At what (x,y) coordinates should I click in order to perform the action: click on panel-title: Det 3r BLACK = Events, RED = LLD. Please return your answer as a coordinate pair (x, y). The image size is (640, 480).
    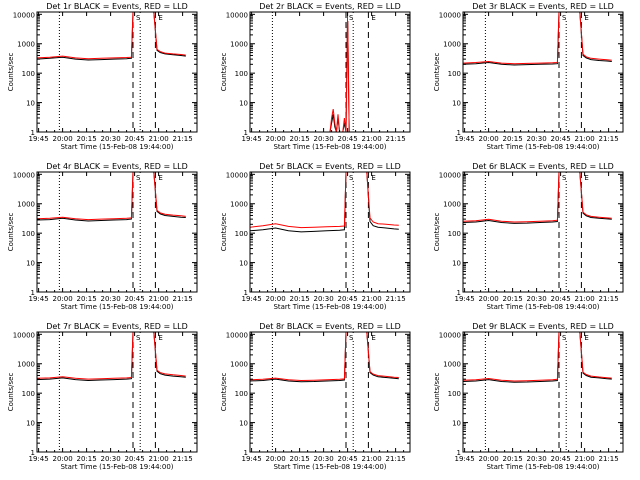
    Looking at the image, I should click on (543, 6).